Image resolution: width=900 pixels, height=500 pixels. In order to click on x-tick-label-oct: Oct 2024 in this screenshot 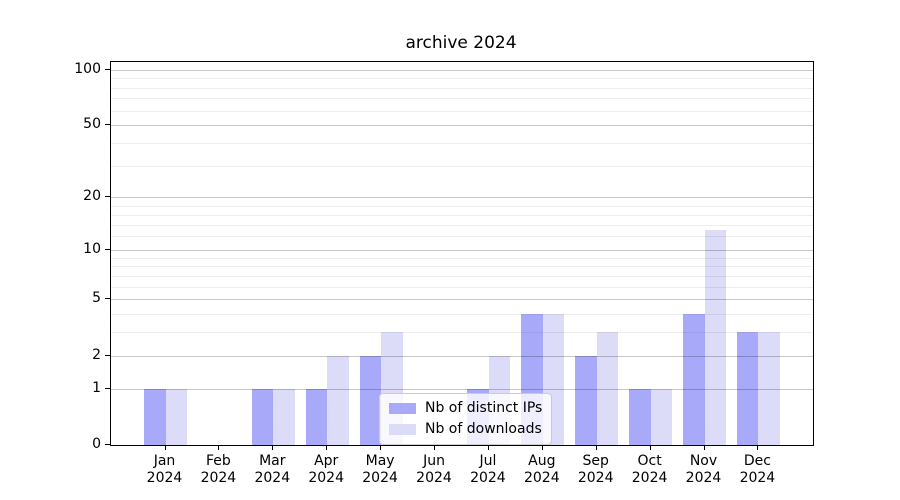, I will do `click(649, 469)`.